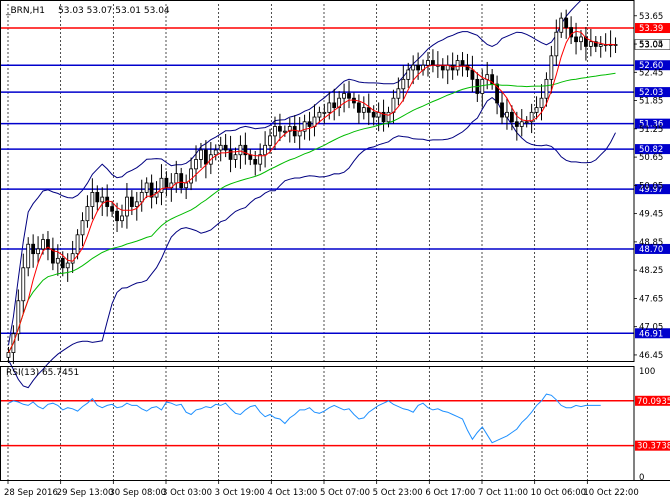 The width and height of the screenshot is (670, 502). I want to click on rsi-level-label: 30.3738, so click(653, 447).